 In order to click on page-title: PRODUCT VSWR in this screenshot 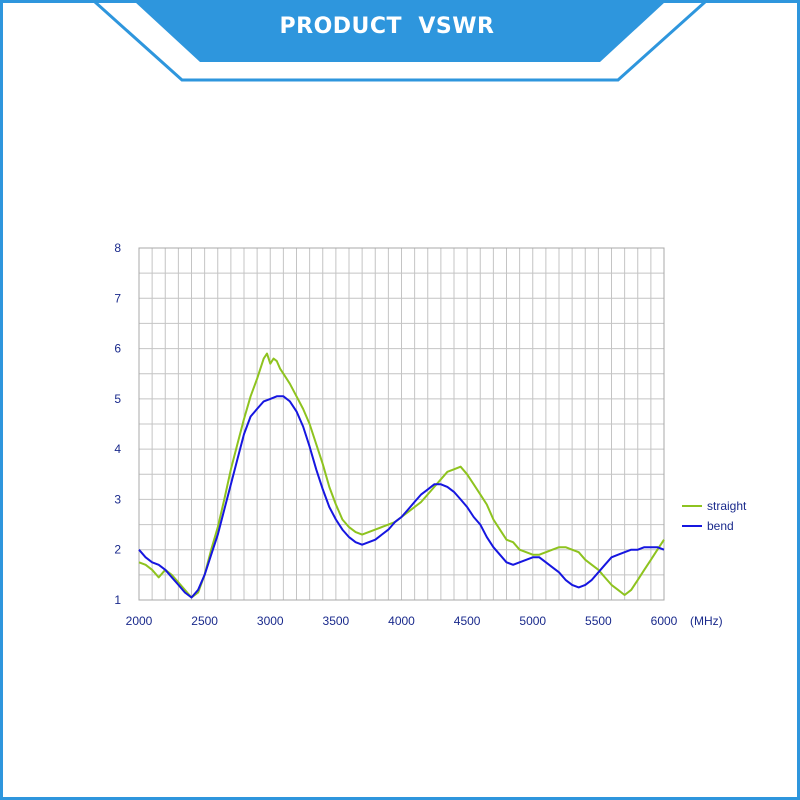, I will do `click(387, 26)`.